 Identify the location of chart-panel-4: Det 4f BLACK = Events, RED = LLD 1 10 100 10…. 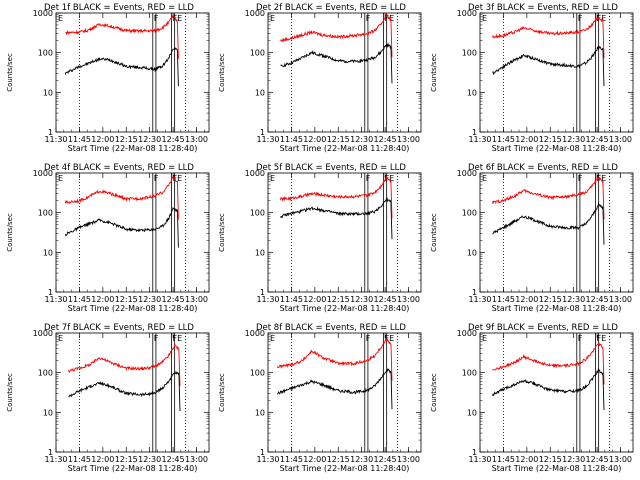
(108, 238).